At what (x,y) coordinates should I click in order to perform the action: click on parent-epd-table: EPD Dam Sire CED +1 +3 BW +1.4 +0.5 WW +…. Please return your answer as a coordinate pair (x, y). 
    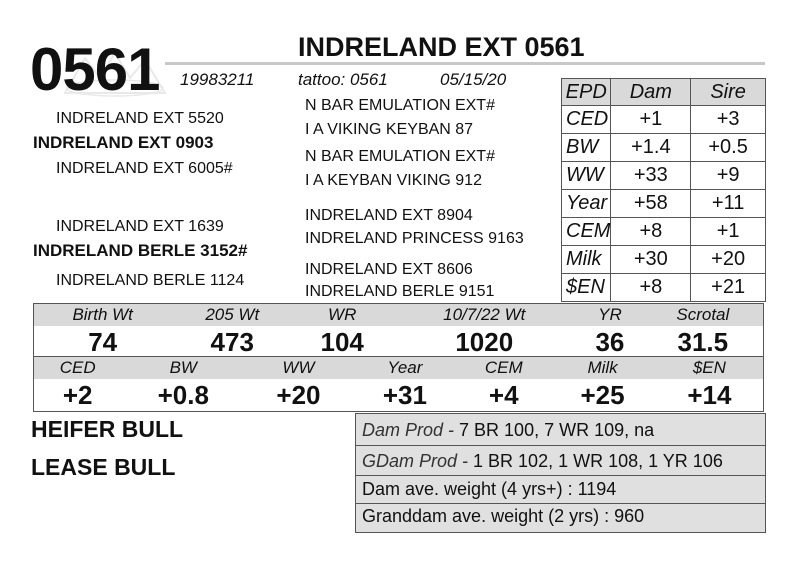
    Looking at the image, I should click on (663, 190).